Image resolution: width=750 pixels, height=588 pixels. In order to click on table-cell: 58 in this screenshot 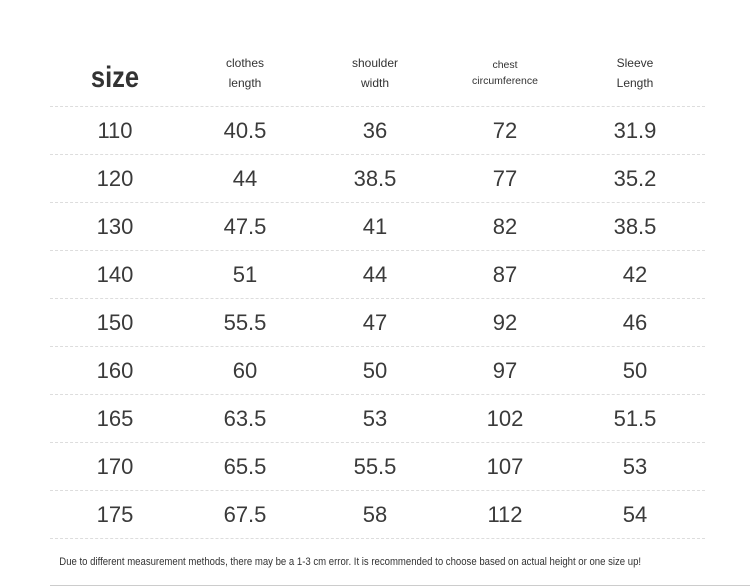, I will do `click(375, 514)`.